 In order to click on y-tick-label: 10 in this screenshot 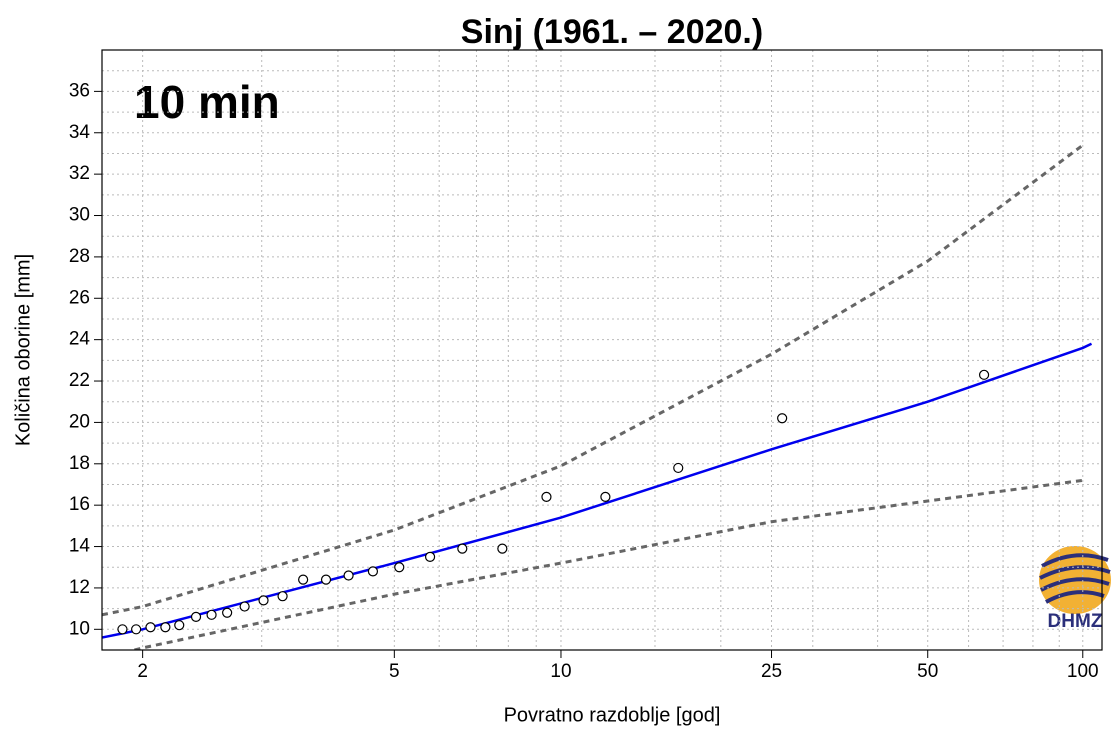, I will do `click(79, 628)`.